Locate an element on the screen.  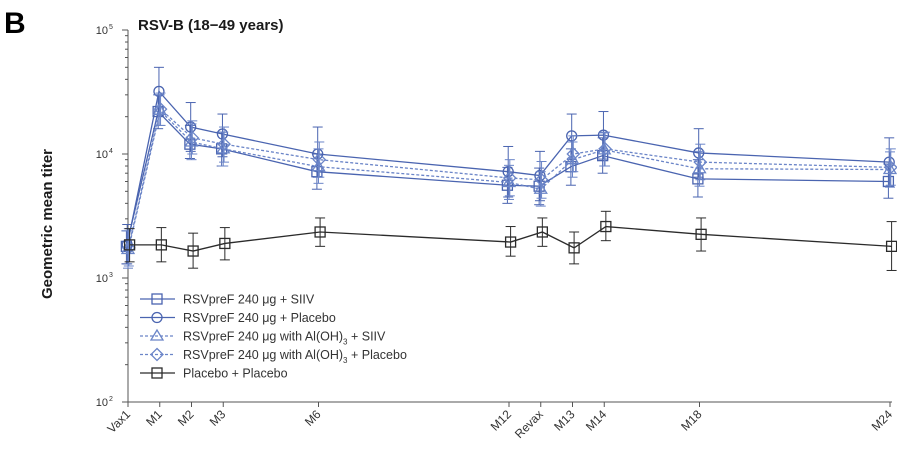
x-tick-label: M18 is located at coordinates (691, 420).